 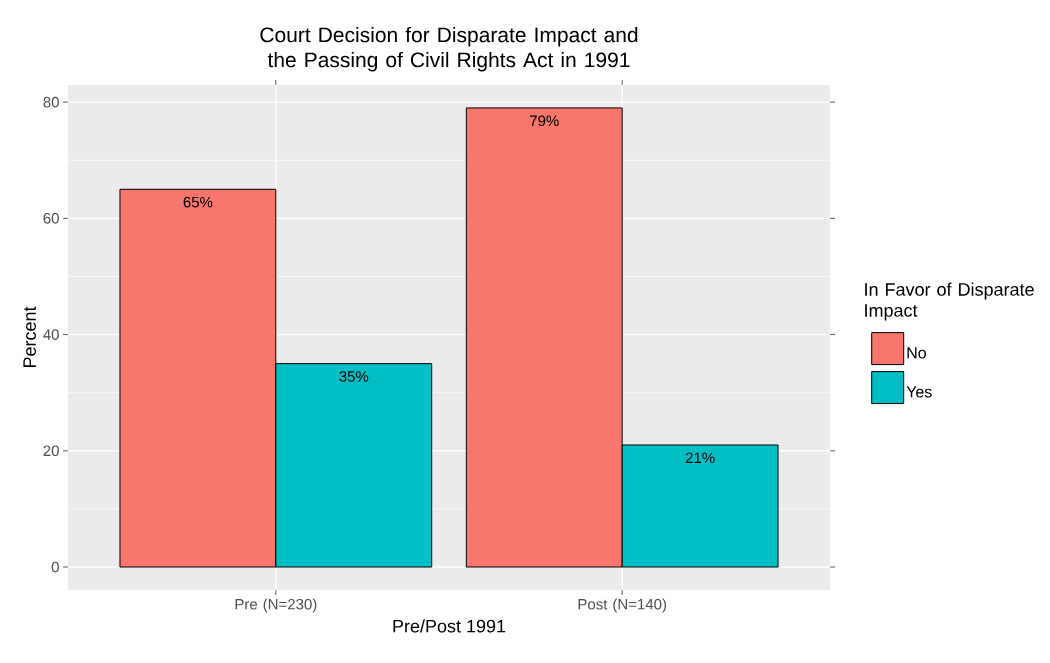 What do you see at coordinates (354, 376) in the screenshot?
I see `data-label: 35%` at bounding box center [354, 376].